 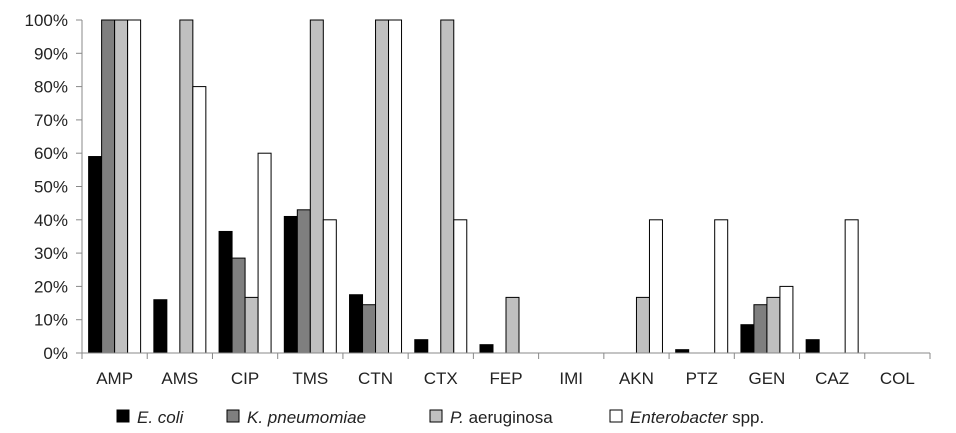 What do you see at coordinates (51, 87) in the screenshot?
I see `y-tick-label: 80%` at bounding box center [51, 87].